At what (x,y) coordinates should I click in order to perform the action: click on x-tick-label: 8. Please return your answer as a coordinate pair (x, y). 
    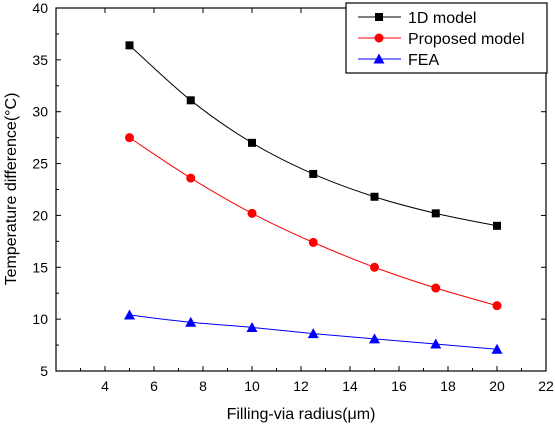
    Looking at the image, I should click on (203, 386).